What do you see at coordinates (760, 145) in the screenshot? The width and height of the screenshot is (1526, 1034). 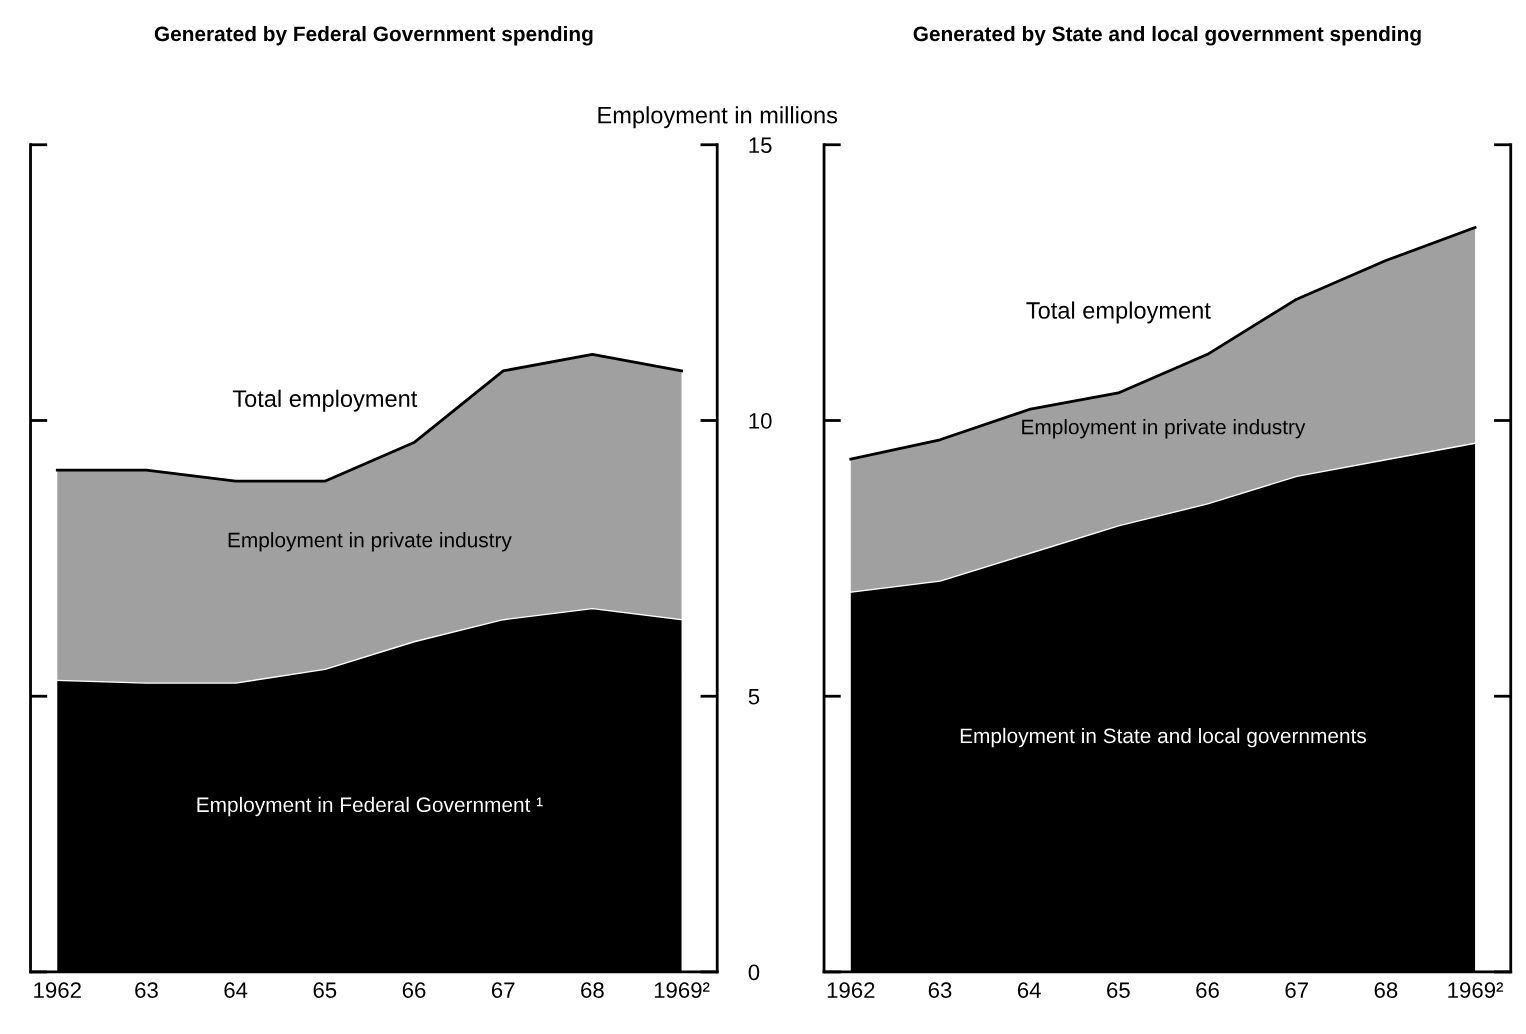 I see `y-tick-label: 15` at bounding box center [760, 145].